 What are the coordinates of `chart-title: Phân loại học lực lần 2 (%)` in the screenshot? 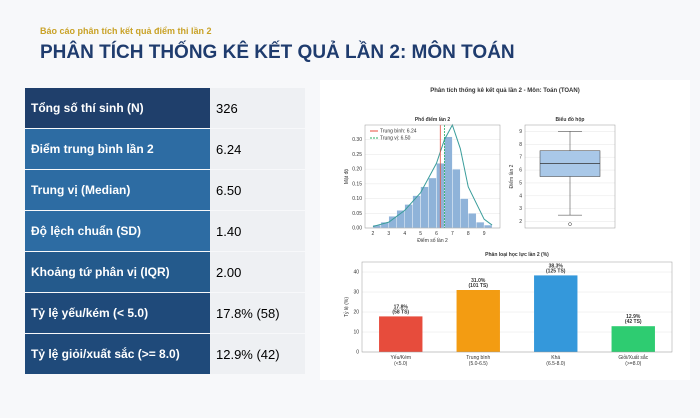 It's located at (517, 255).